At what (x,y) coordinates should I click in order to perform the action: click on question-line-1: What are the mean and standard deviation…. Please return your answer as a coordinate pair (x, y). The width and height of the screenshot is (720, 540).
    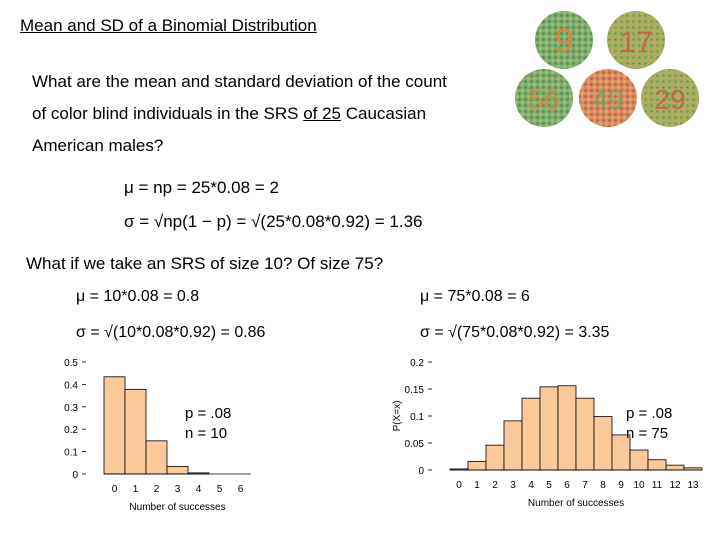
    Looking at the image, I should click on (239, 81).